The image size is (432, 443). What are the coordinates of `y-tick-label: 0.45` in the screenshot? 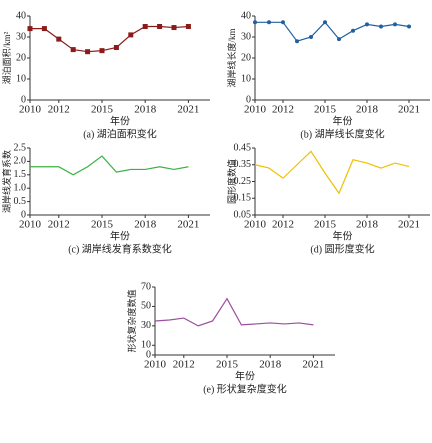 It's located at (243, 147).